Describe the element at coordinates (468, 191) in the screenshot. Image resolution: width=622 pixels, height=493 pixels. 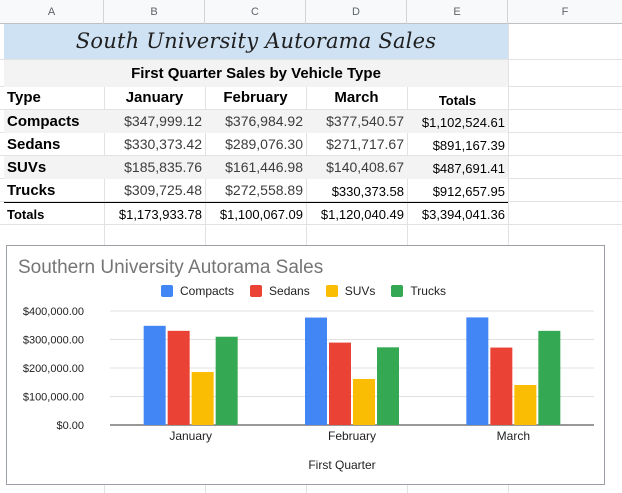
I see `cell-trucks-total: $912,657.95` at that location.